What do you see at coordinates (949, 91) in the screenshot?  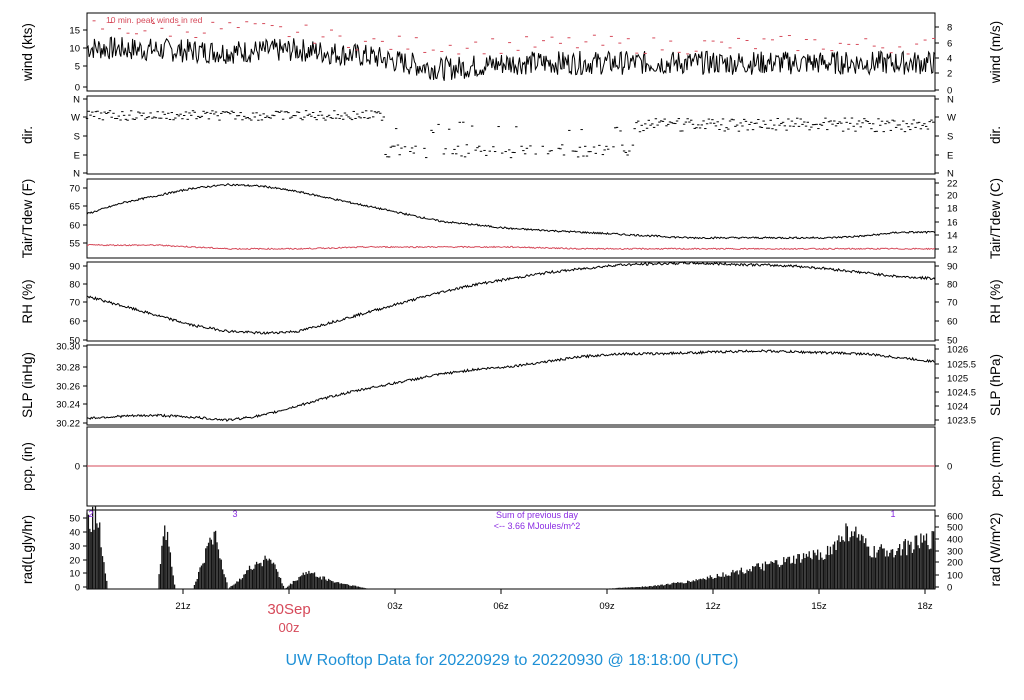 I see `wind-tick-label-right: 0` at bounding box center [949, 91].